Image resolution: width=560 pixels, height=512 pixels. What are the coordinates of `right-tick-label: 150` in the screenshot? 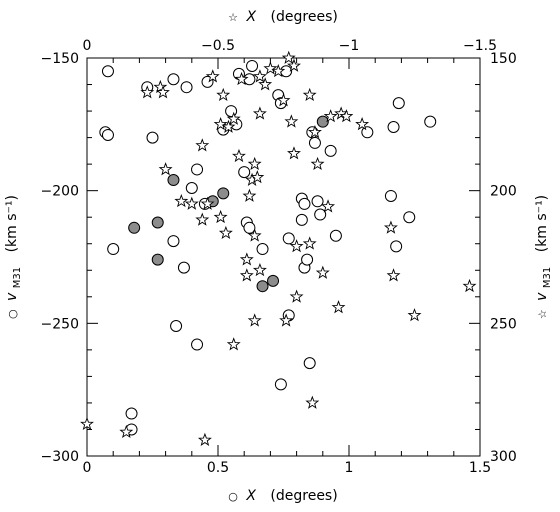 It's located at (503, 59).